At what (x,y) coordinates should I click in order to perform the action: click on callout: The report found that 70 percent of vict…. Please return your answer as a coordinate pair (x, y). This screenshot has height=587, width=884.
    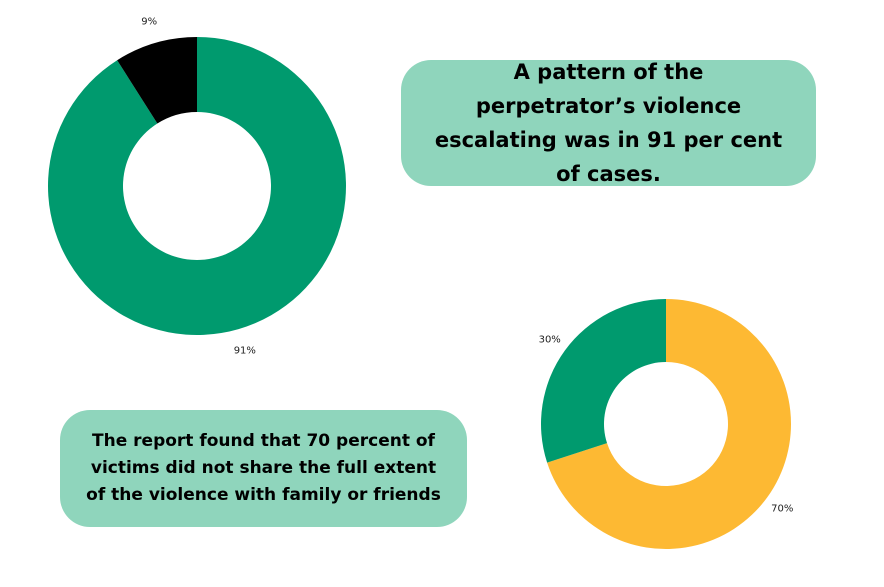
    Looking at the image, I should click on (263, 468).